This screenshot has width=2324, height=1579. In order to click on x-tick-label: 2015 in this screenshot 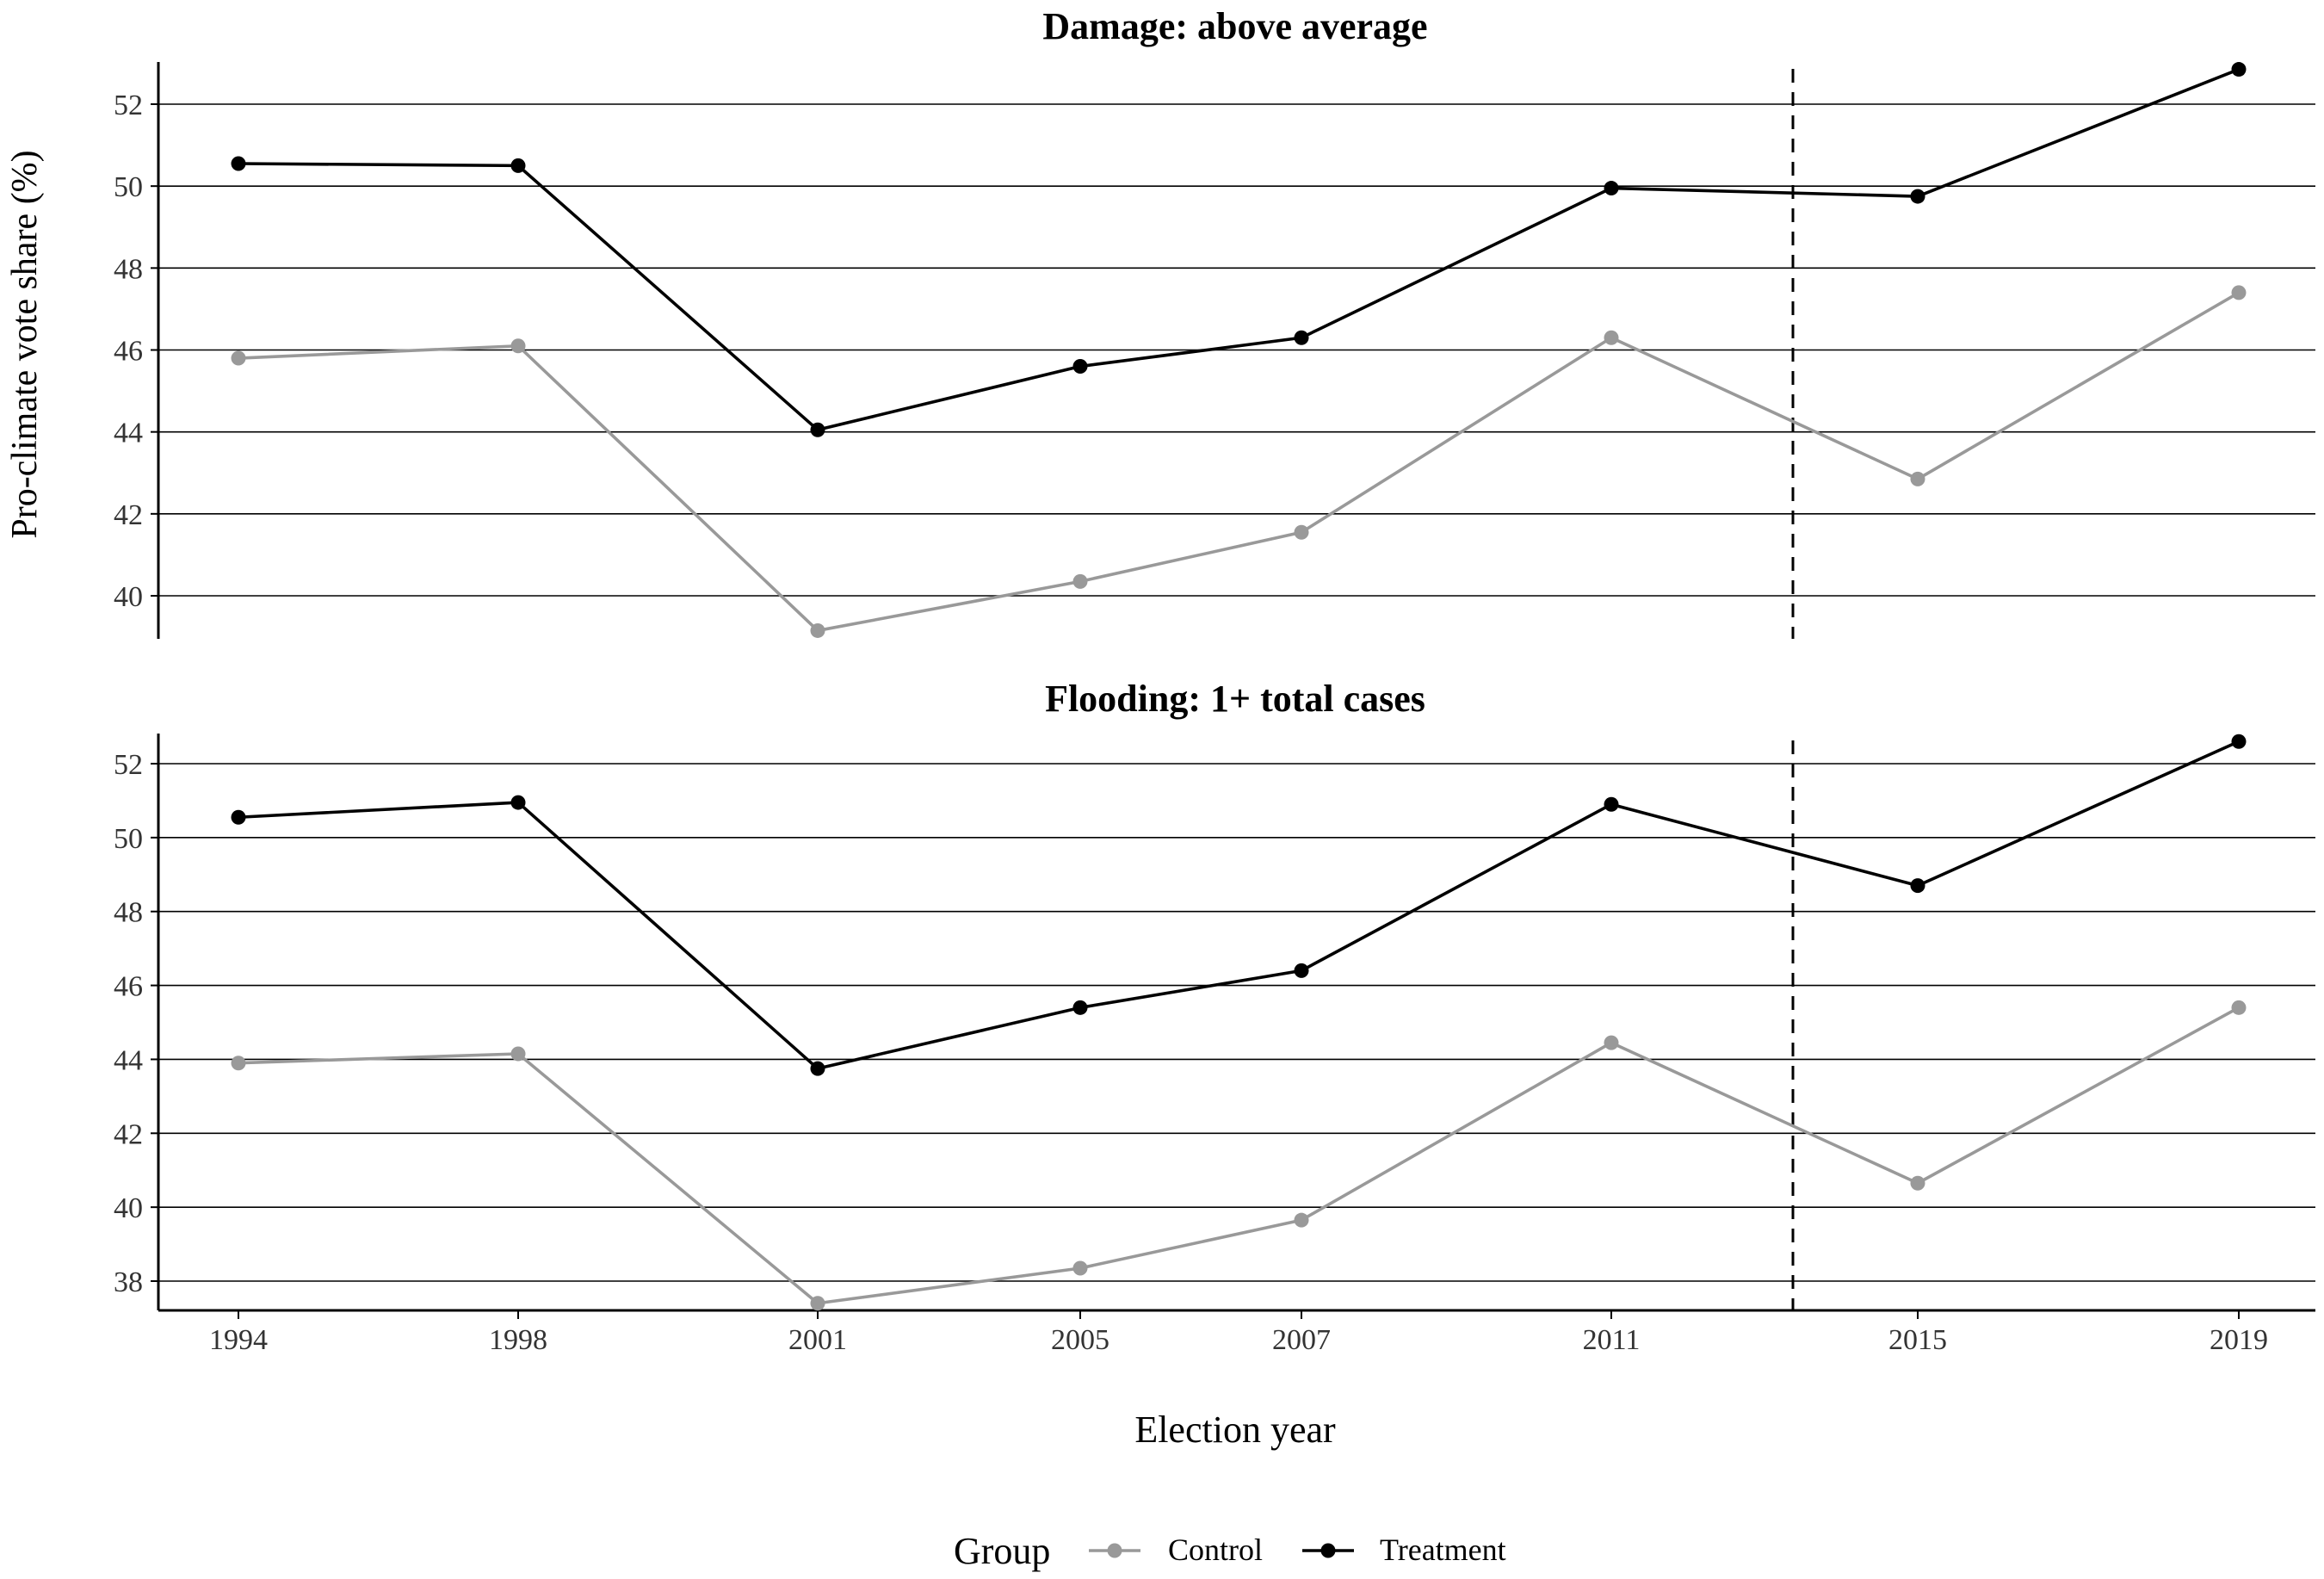, I will do `click(1917, 1340)`.